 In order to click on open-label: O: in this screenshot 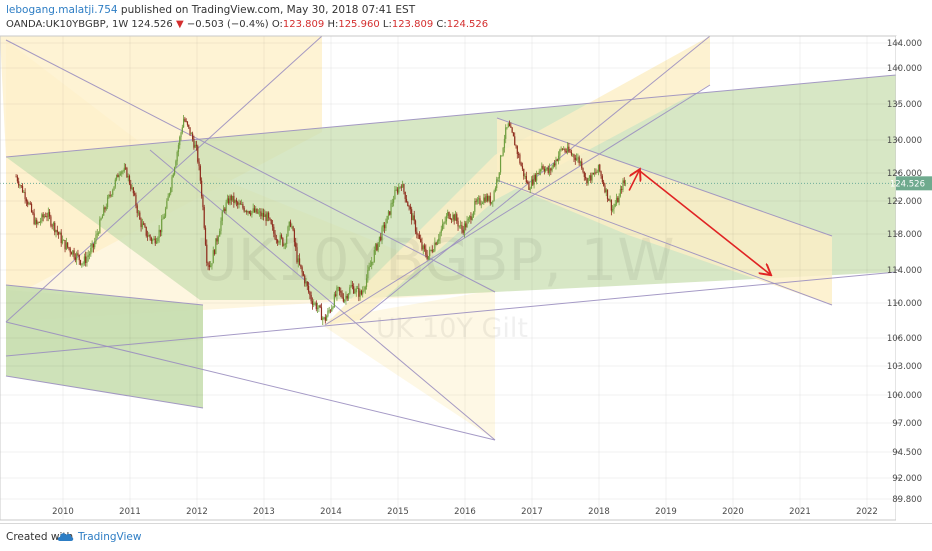, I will do `click(277, 24)`.